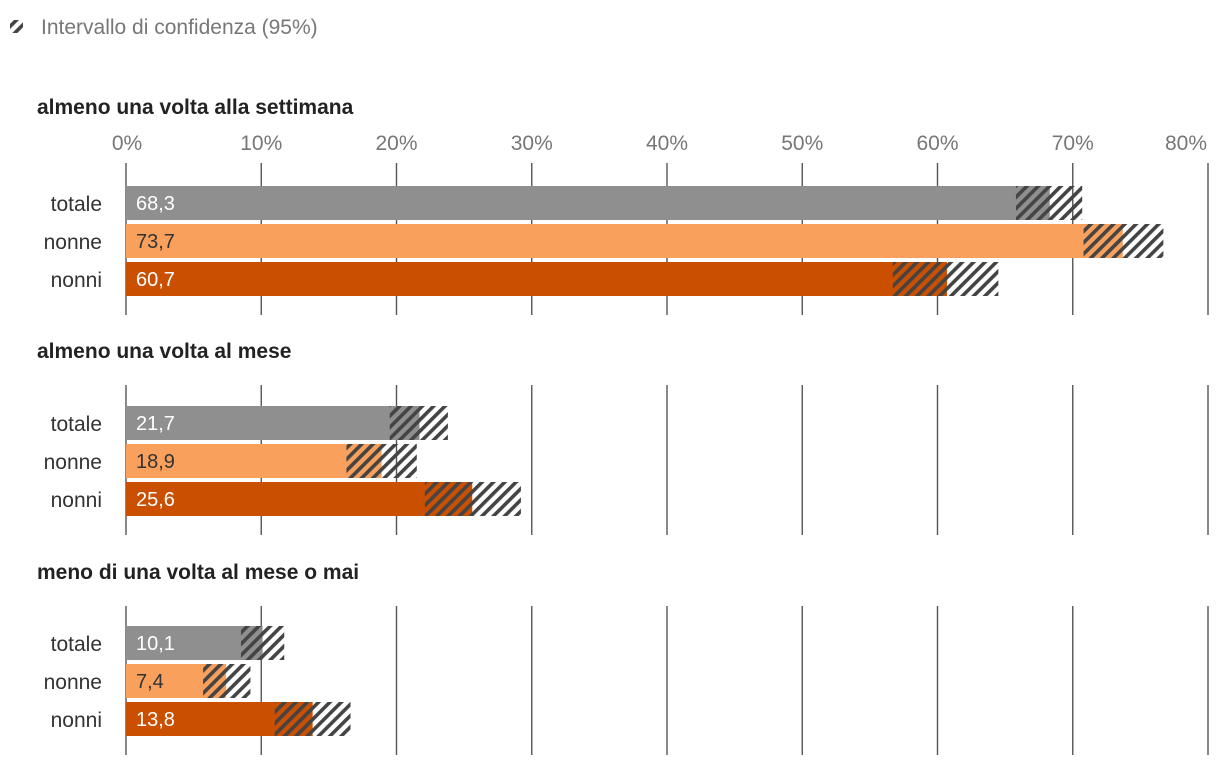 The width and height of the screenshot is (1220, 768). Describe the element at coordinates (155, 204) in the screenshot. I see `value-label: 68,3` at that location.